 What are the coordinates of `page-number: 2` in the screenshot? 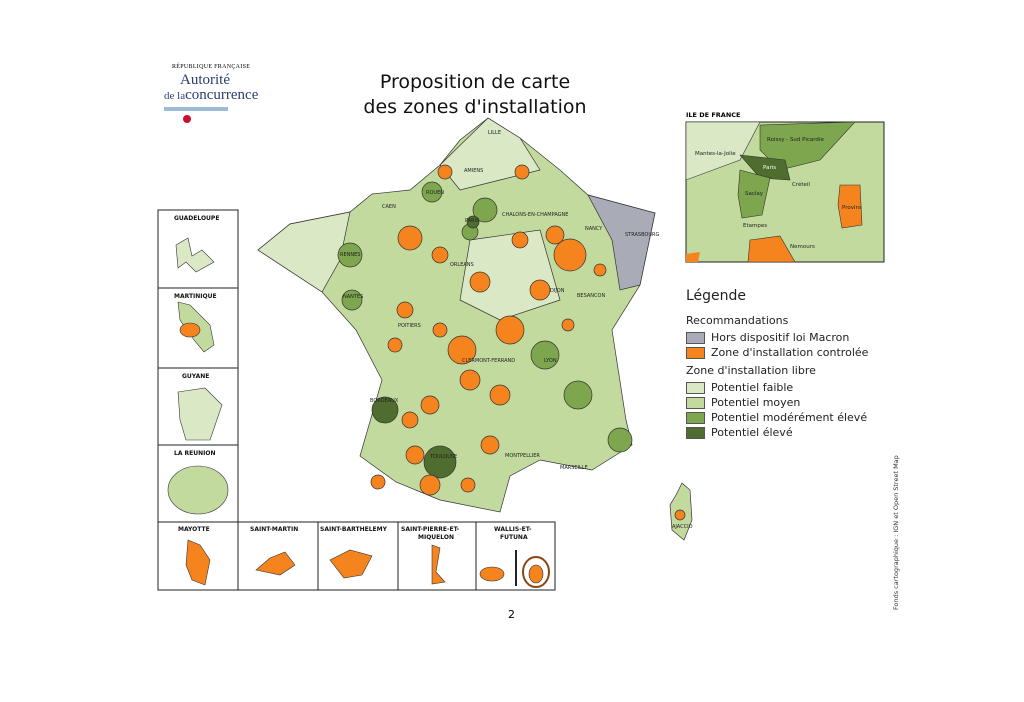 It's located at (511, 614).